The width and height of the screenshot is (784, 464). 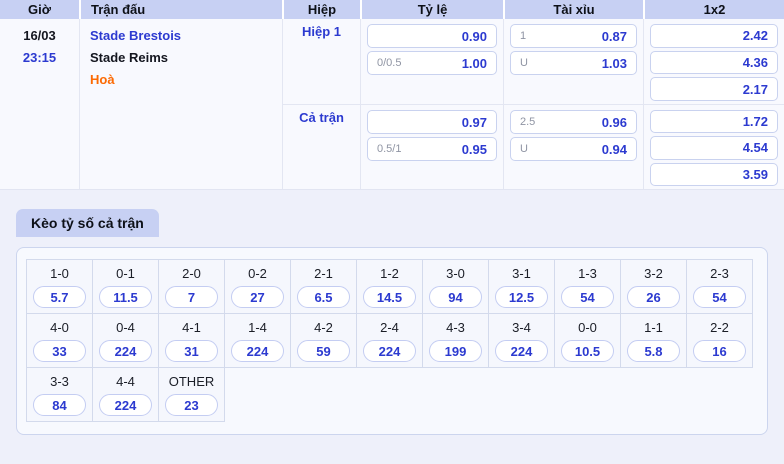 What do you see at coordinates (523, 36) in the screenshot?
I see `over-under-line: 1` at bounding box center [523, 36].